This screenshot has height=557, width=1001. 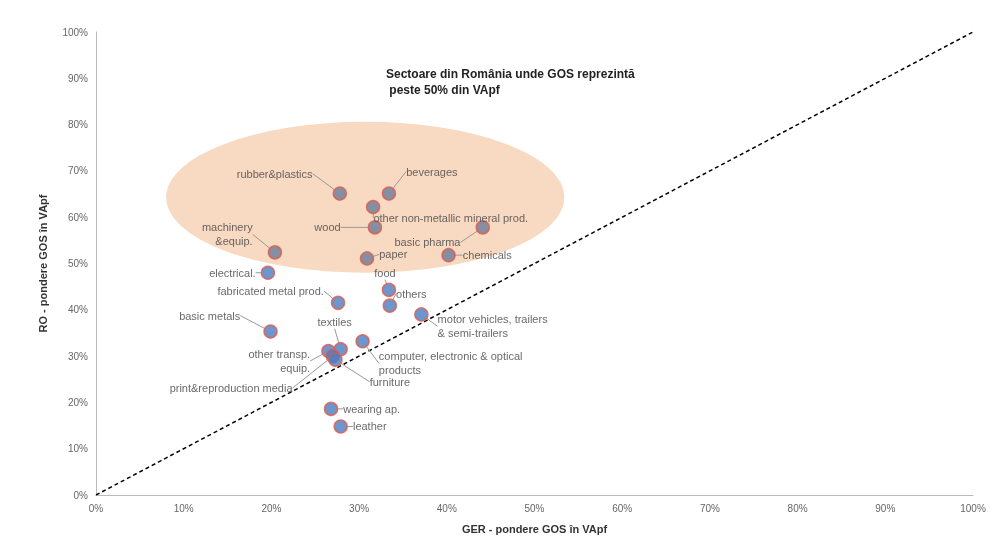 I want to click on annotation: paper, so click(x=393, y=254).